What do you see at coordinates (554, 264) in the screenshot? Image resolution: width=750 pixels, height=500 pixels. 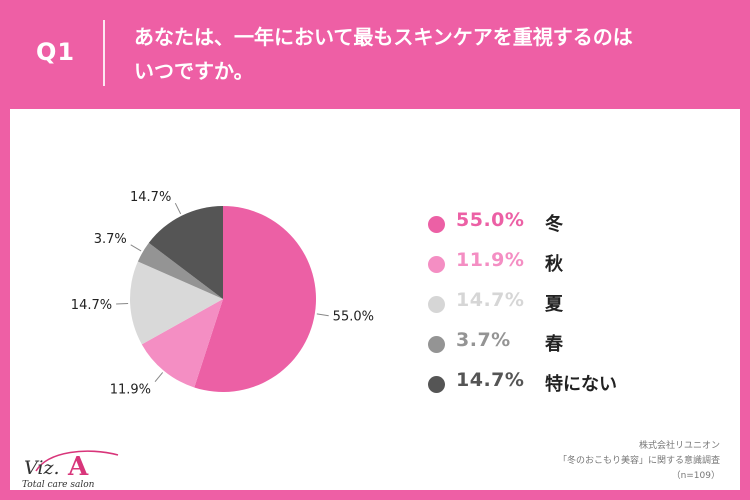 I see `legend-label: 秋` at bounding box center [554, 264].